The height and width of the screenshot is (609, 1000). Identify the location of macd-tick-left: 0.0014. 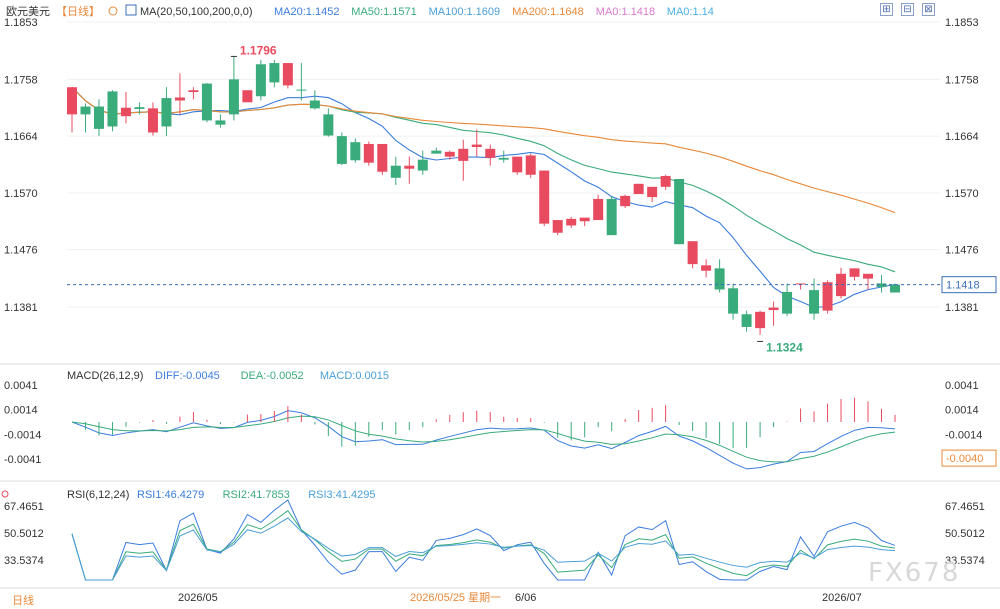
(21, 410).